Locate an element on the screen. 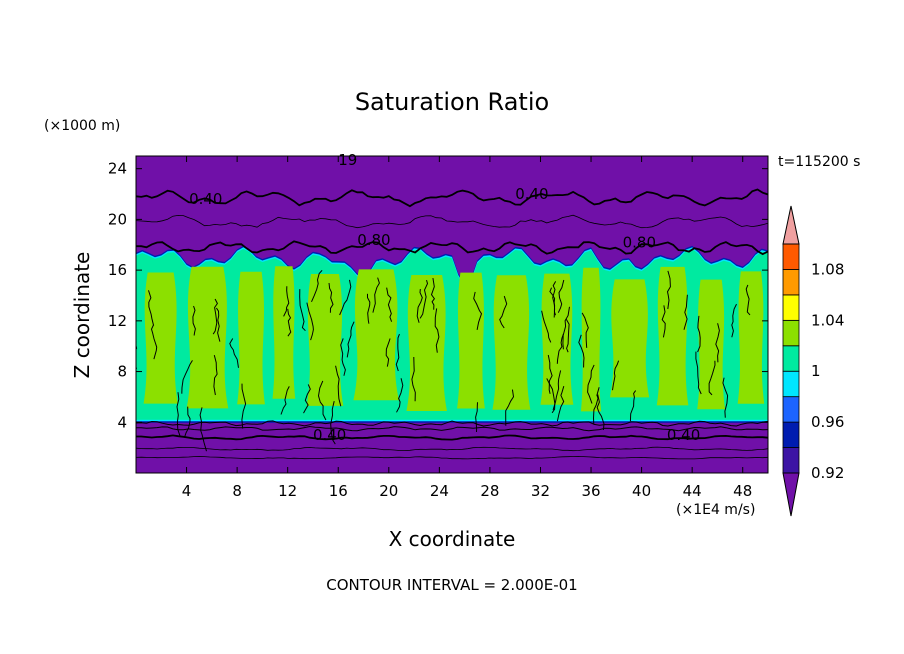  x-axis-label: X coordinate is located at coordinates (452, 539).